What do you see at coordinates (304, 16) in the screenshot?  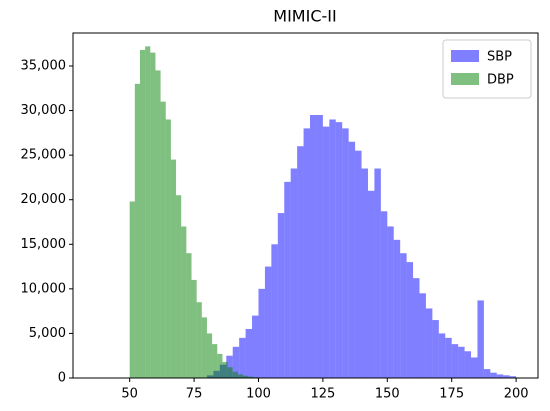 I see `chart-title: MIMIC-II` at bounding box center [304, 16].